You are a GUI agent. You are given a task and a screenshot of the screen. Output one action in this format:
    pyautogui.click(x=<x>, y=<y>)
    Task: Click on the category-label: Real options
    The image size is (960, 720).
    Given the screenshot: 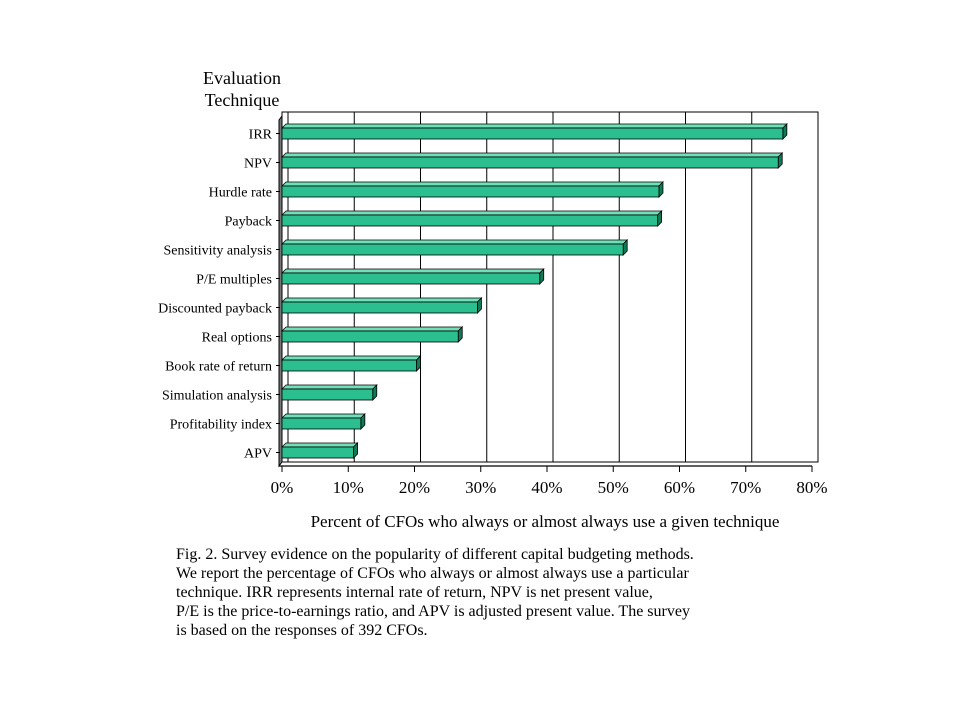 What is the action you would take?
    pyautogui.click(x=237, y=338)
    